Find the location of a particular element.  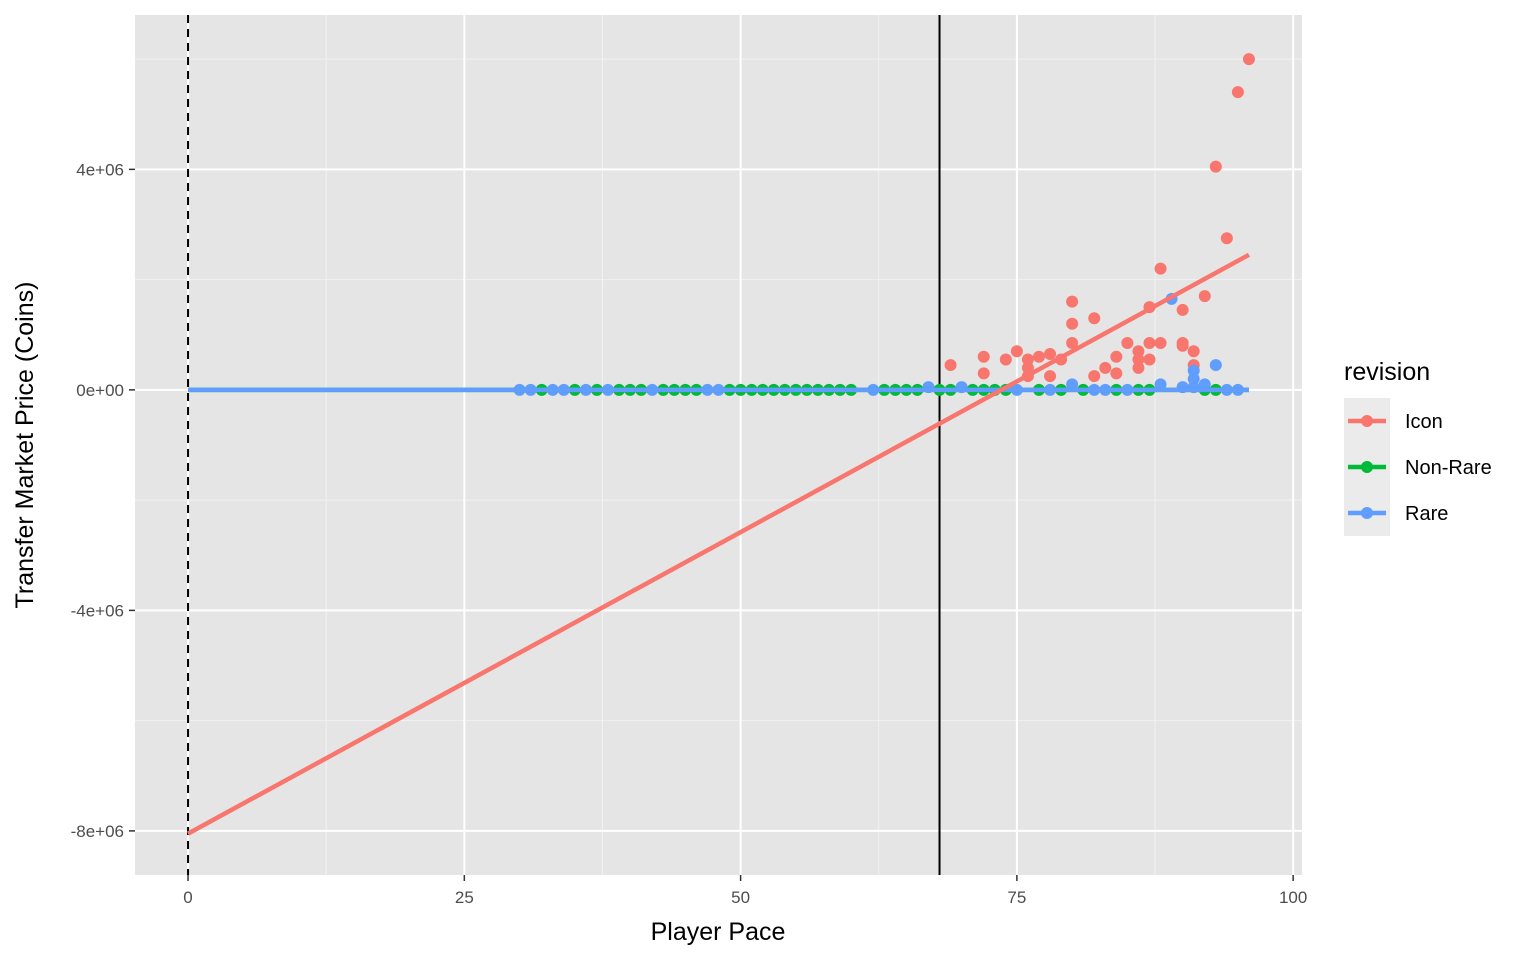

icon-legend-label: Icon is located at coordinates (1424, 422).